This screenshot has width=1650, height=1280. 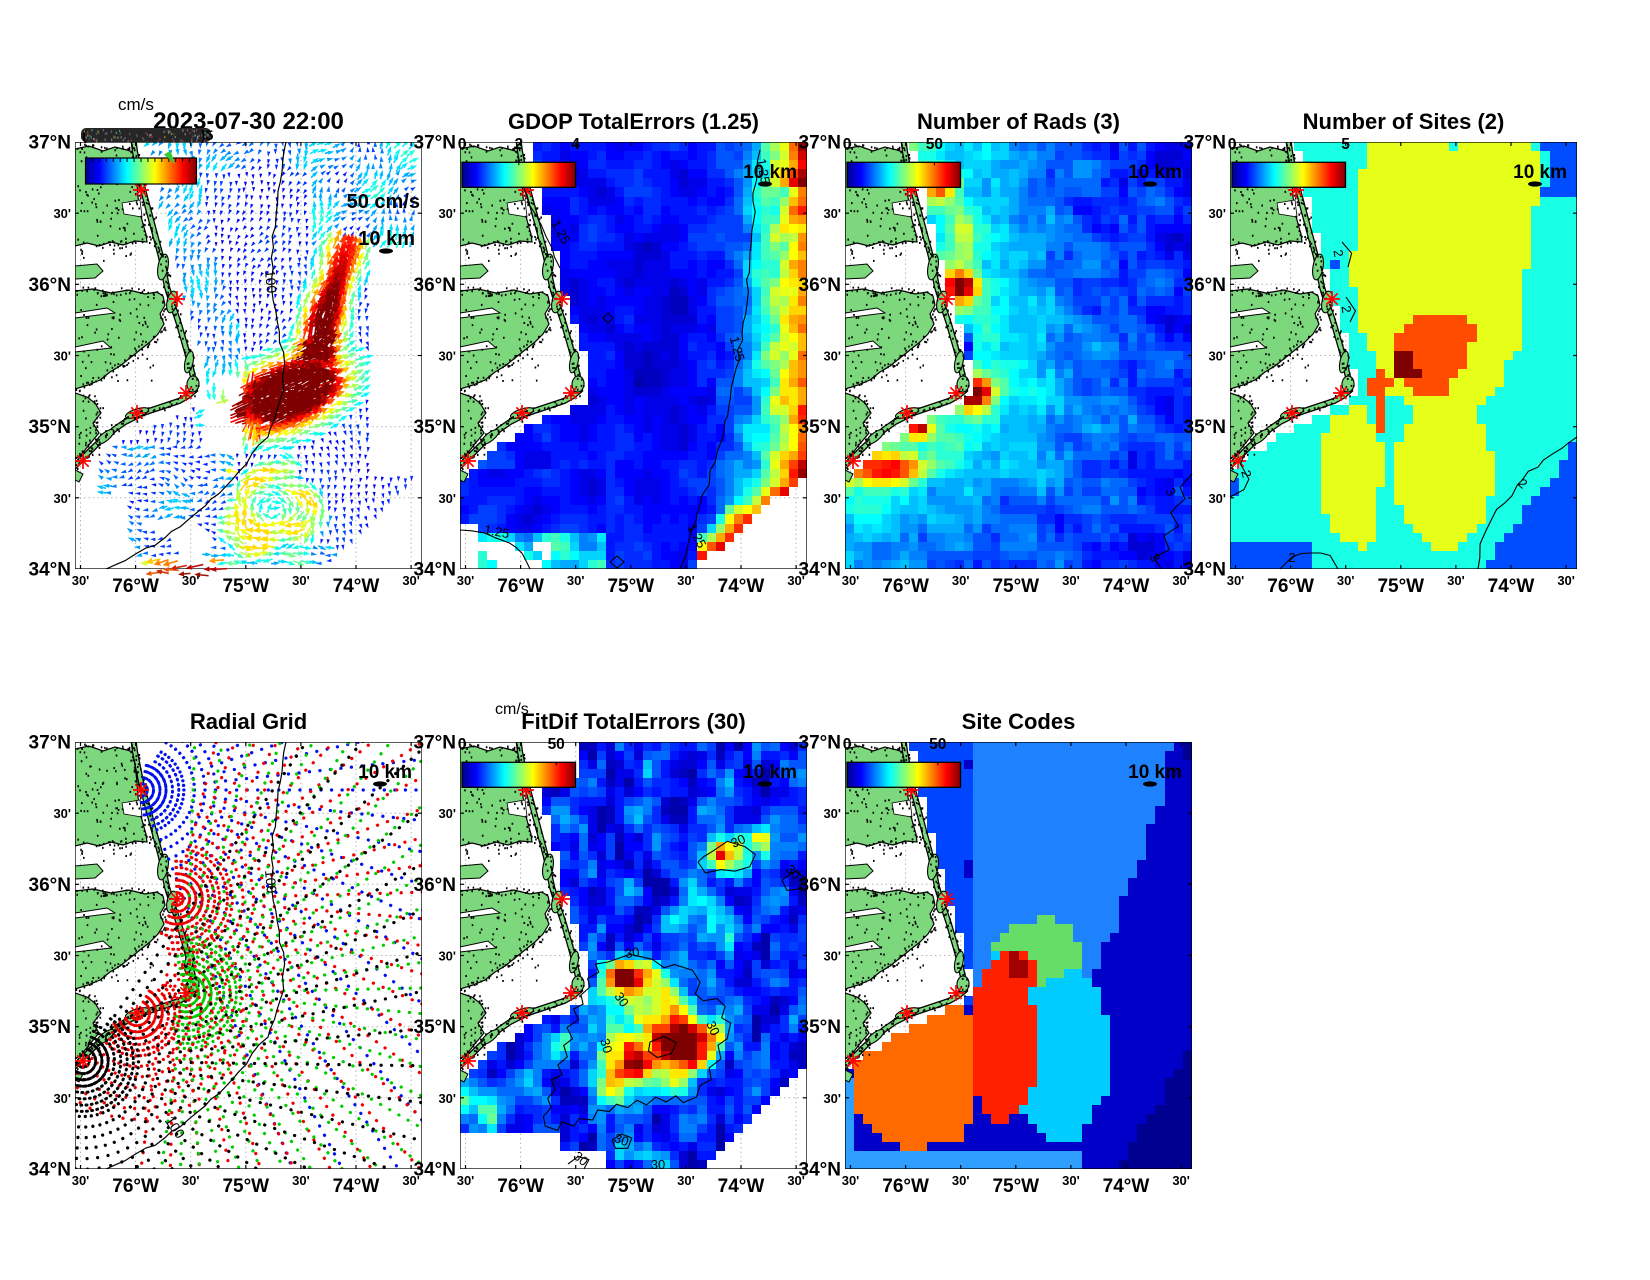 What do you see at coordinates (383, 202) in the screenshot?
I see `svg-text: 50 cm/s` at bounding box center [383, 202].